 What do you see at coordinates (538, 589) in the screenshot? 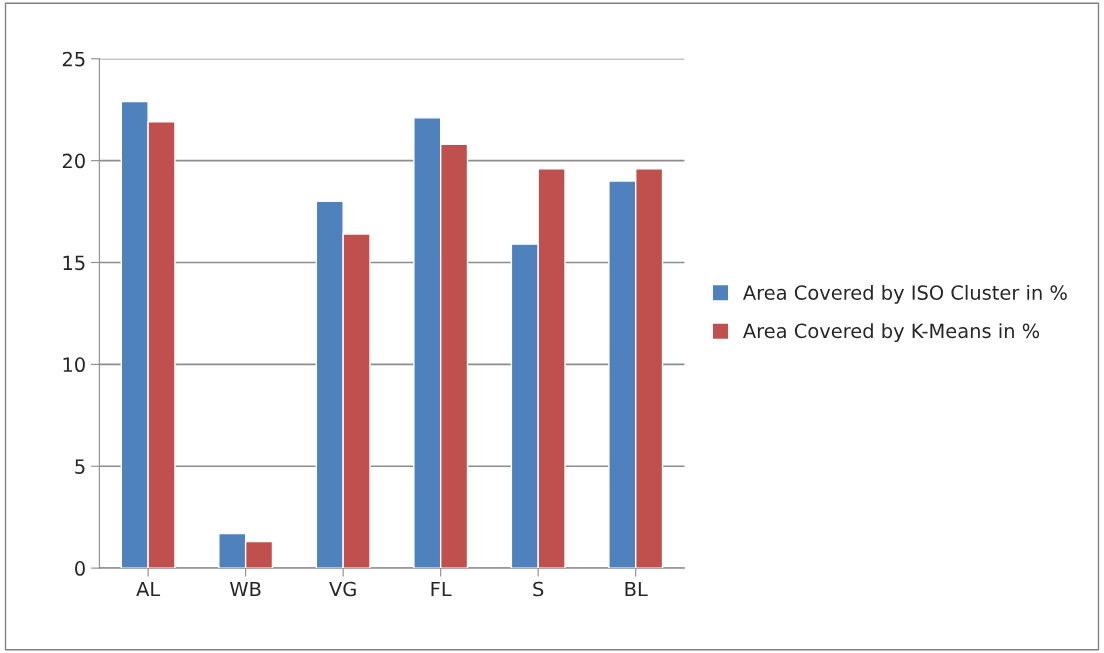
I see `x-tick-label: S` at bounding box center [538, 589].